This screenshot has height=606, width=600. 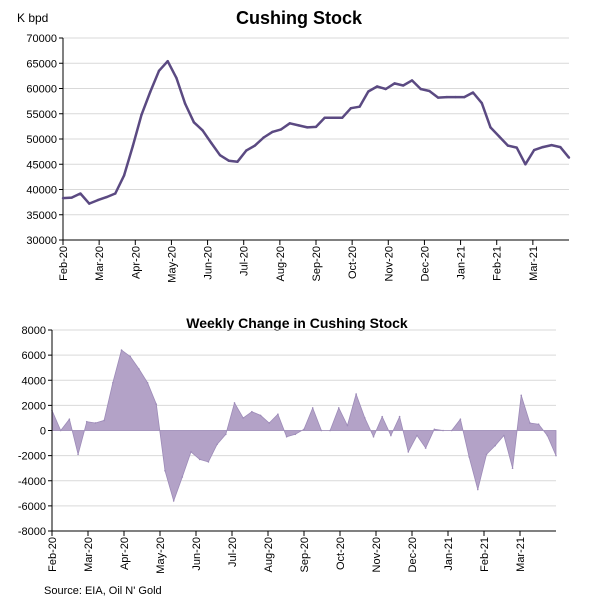 I want to click on top-xtick-label: Dec-20, so click(x=425, y=263).